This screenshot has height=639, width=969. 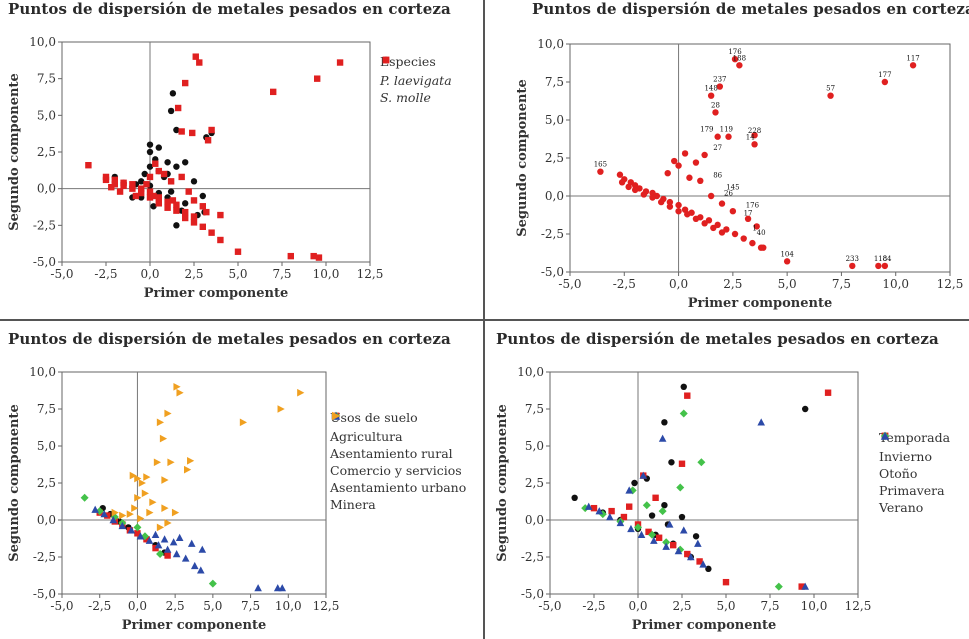 I want to click on legend-item-p-laevigata: P. laevigata, so click(x=416, y=72).